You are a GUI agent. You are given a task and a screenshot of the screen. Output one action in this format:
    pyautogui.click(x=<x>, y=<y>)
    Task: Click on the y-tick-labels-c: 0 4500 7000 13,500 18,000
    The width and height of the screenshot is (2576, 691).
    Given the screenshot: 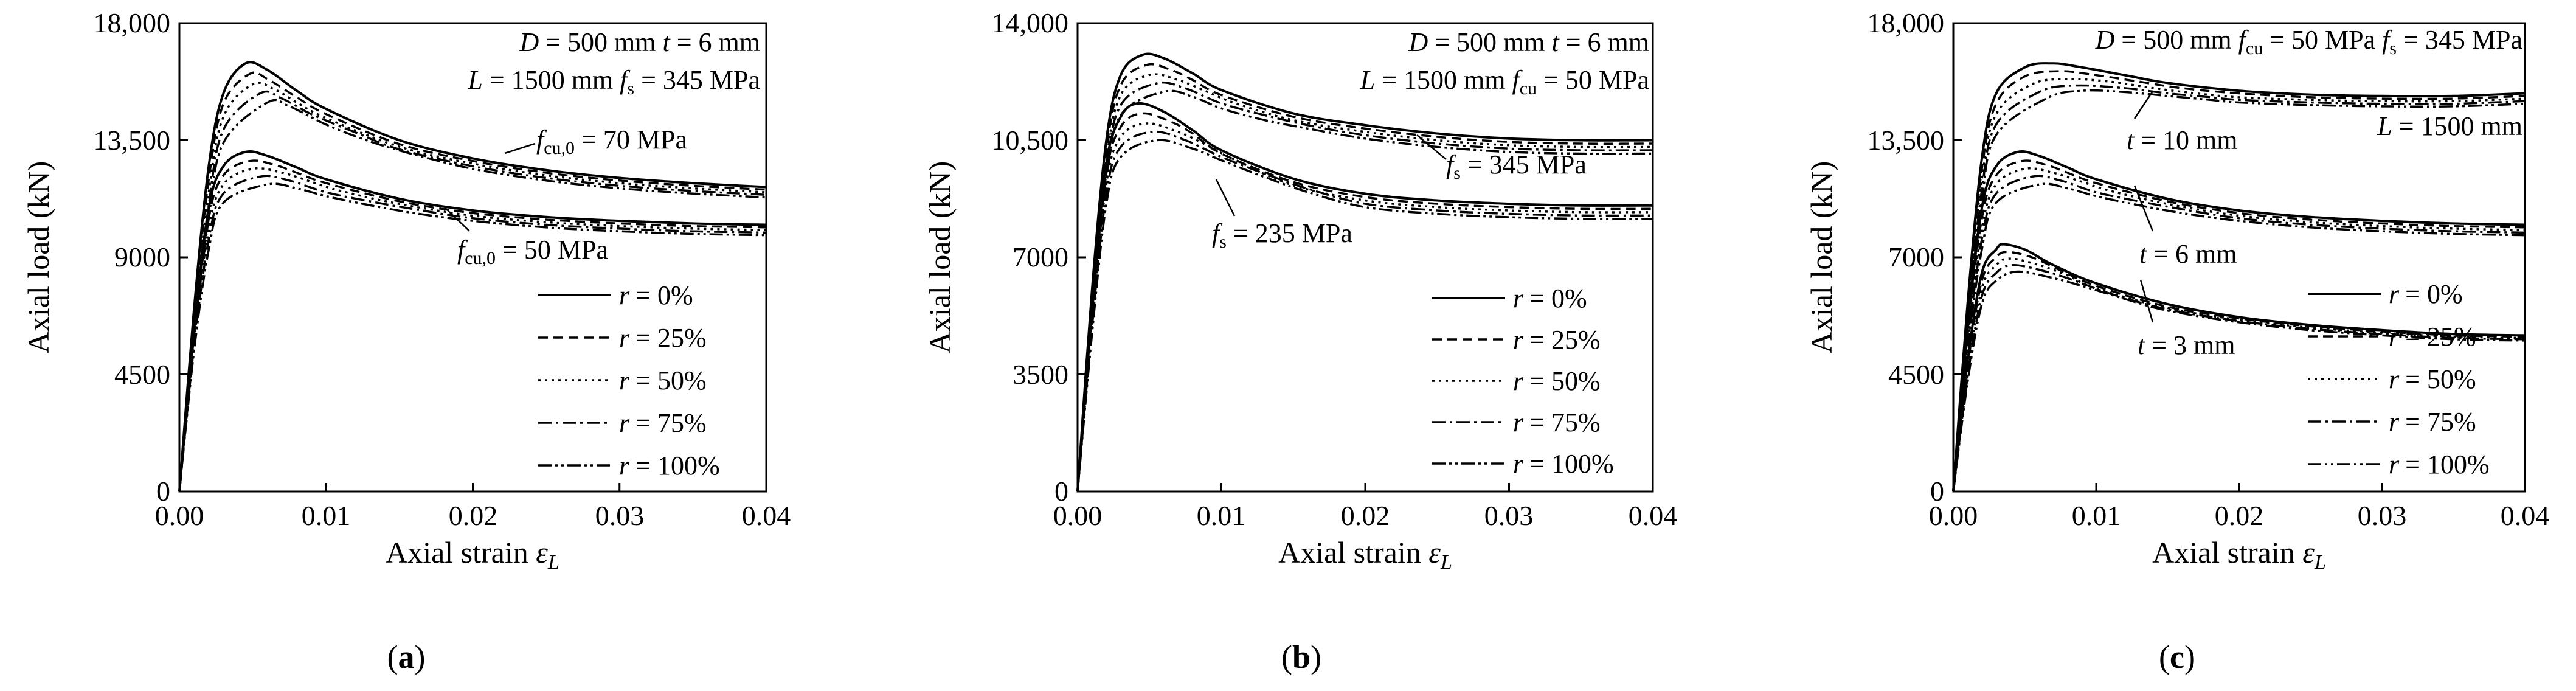 What is the action you would take?
    pyautogui.click(x=1906, y=257)
    